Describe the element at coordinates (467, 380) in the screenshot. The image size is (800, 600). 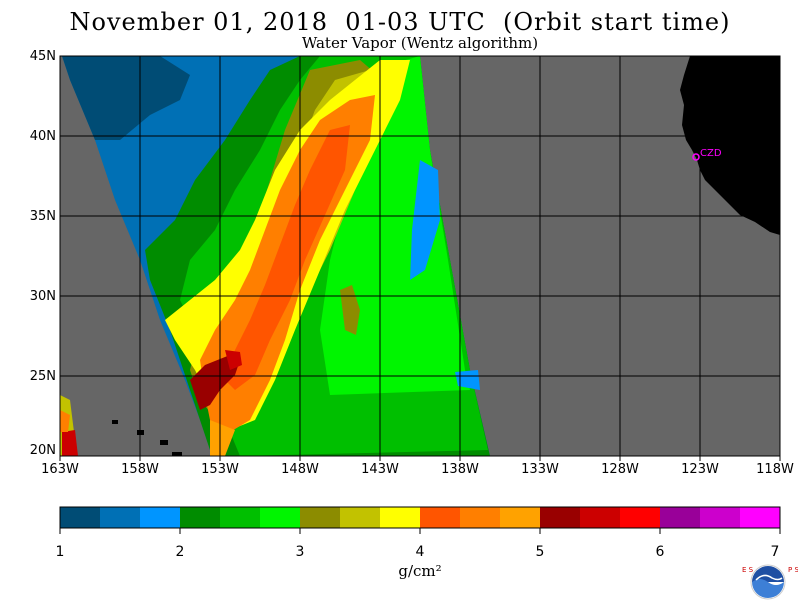
I see `blue-patch-south` at that location.